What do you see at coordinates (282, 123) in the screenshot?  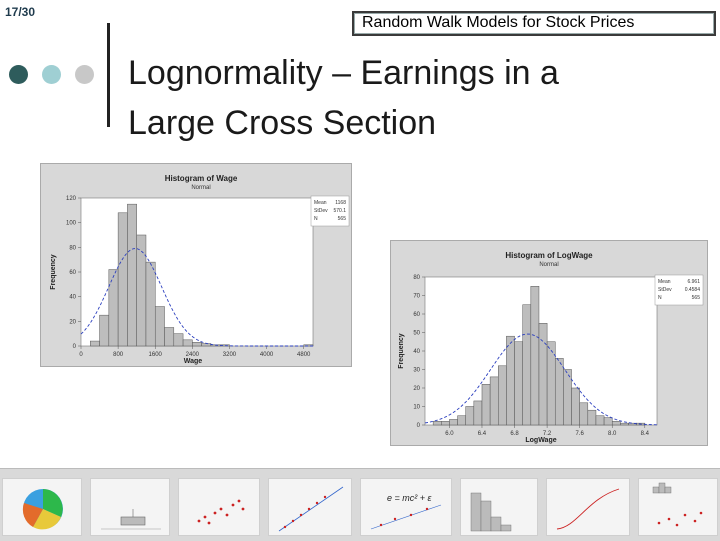 I see `slide-title-line-2: Large Cross Section` at bounding box center [282, 123].